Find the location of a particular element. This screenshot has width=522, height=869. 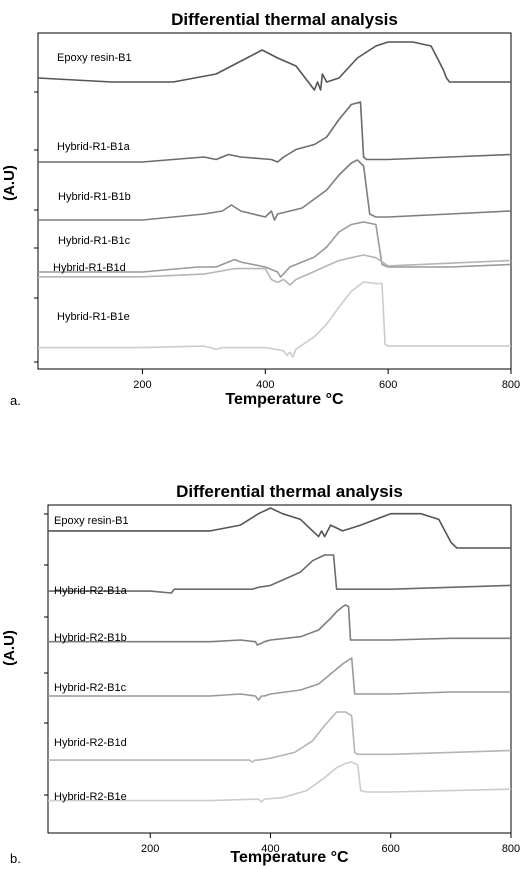

chart1-y-axis-label: (A.U) is located at coordinates (9, 648).